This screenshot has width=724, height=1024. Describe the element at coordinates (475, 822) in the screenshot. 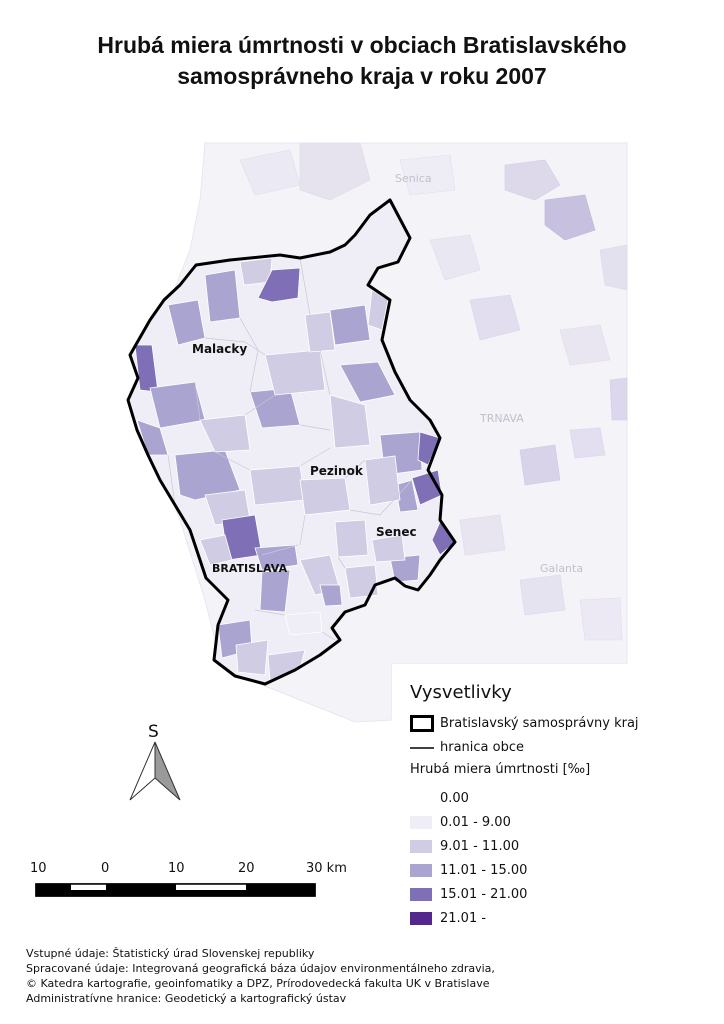

I see `legend-class-2: 0.01 - 9.00` at that location.